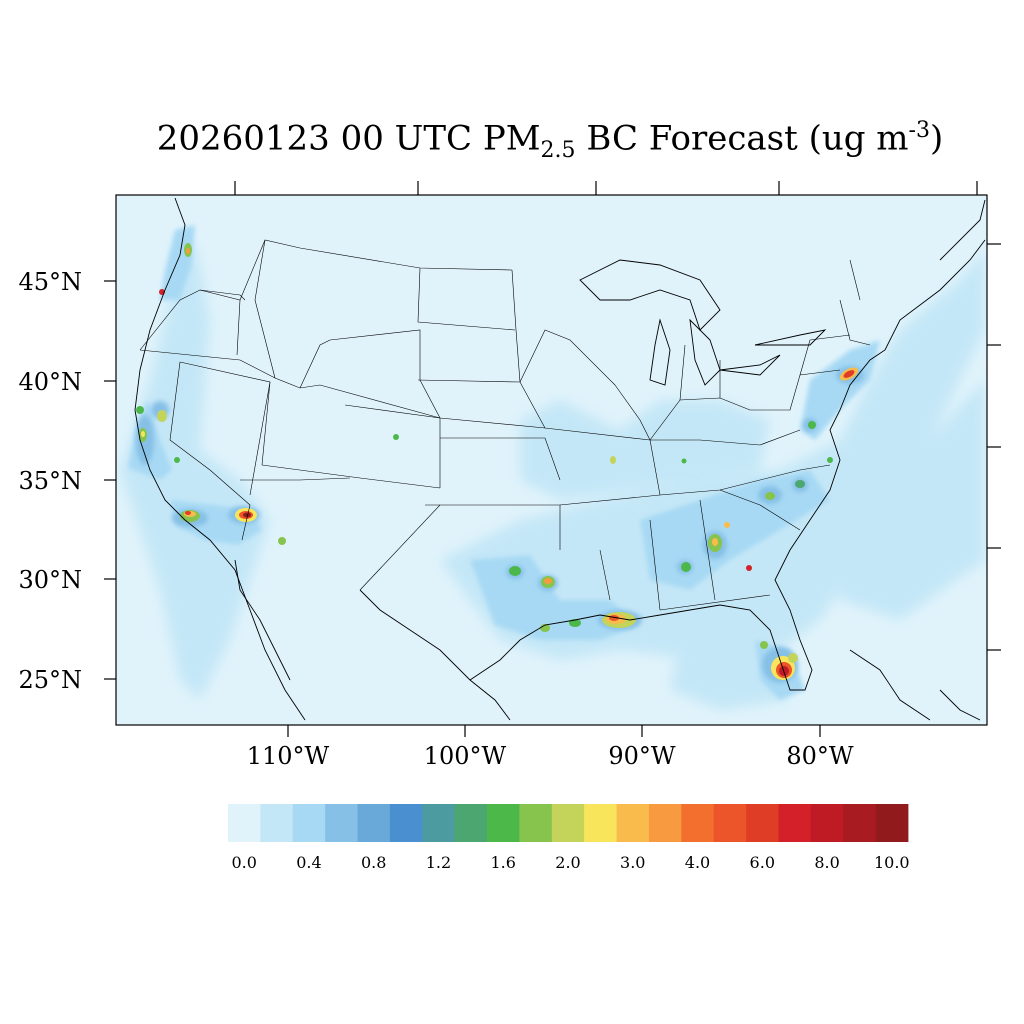 This screenshot has height=1024, width=1024. What do you see at coordinates (891, 862) in the screenshot?
I see `colorbar-tick-label: 10.0` at bounding box center [891, 862].